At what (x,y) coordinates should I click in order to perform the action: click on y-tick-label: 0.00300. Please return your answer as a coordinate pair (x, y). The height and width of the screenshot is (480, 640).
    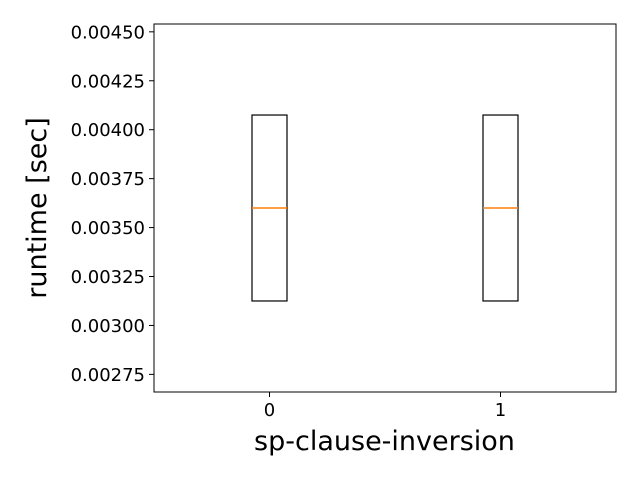
    Looking at the image, I should click on (108, 326).